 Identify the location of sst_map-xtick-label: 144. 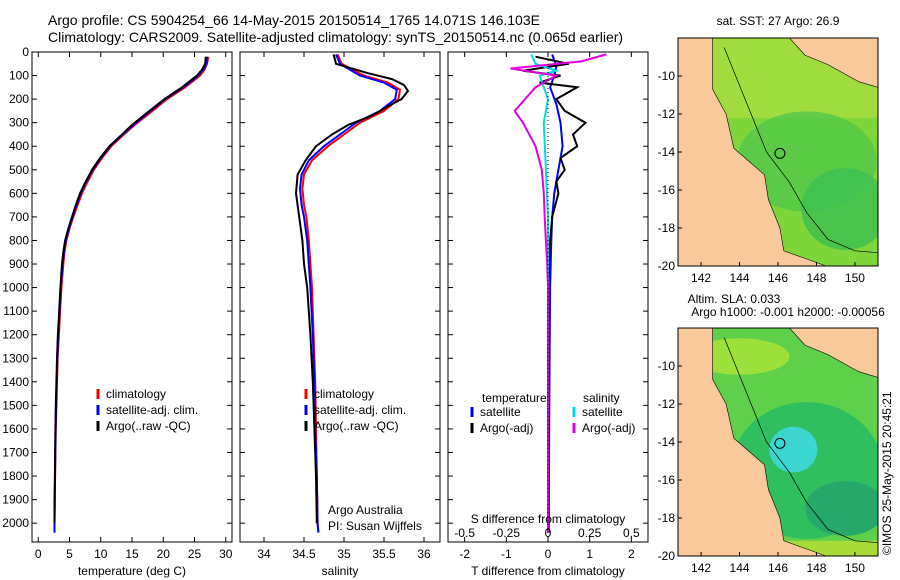
(740, 278).